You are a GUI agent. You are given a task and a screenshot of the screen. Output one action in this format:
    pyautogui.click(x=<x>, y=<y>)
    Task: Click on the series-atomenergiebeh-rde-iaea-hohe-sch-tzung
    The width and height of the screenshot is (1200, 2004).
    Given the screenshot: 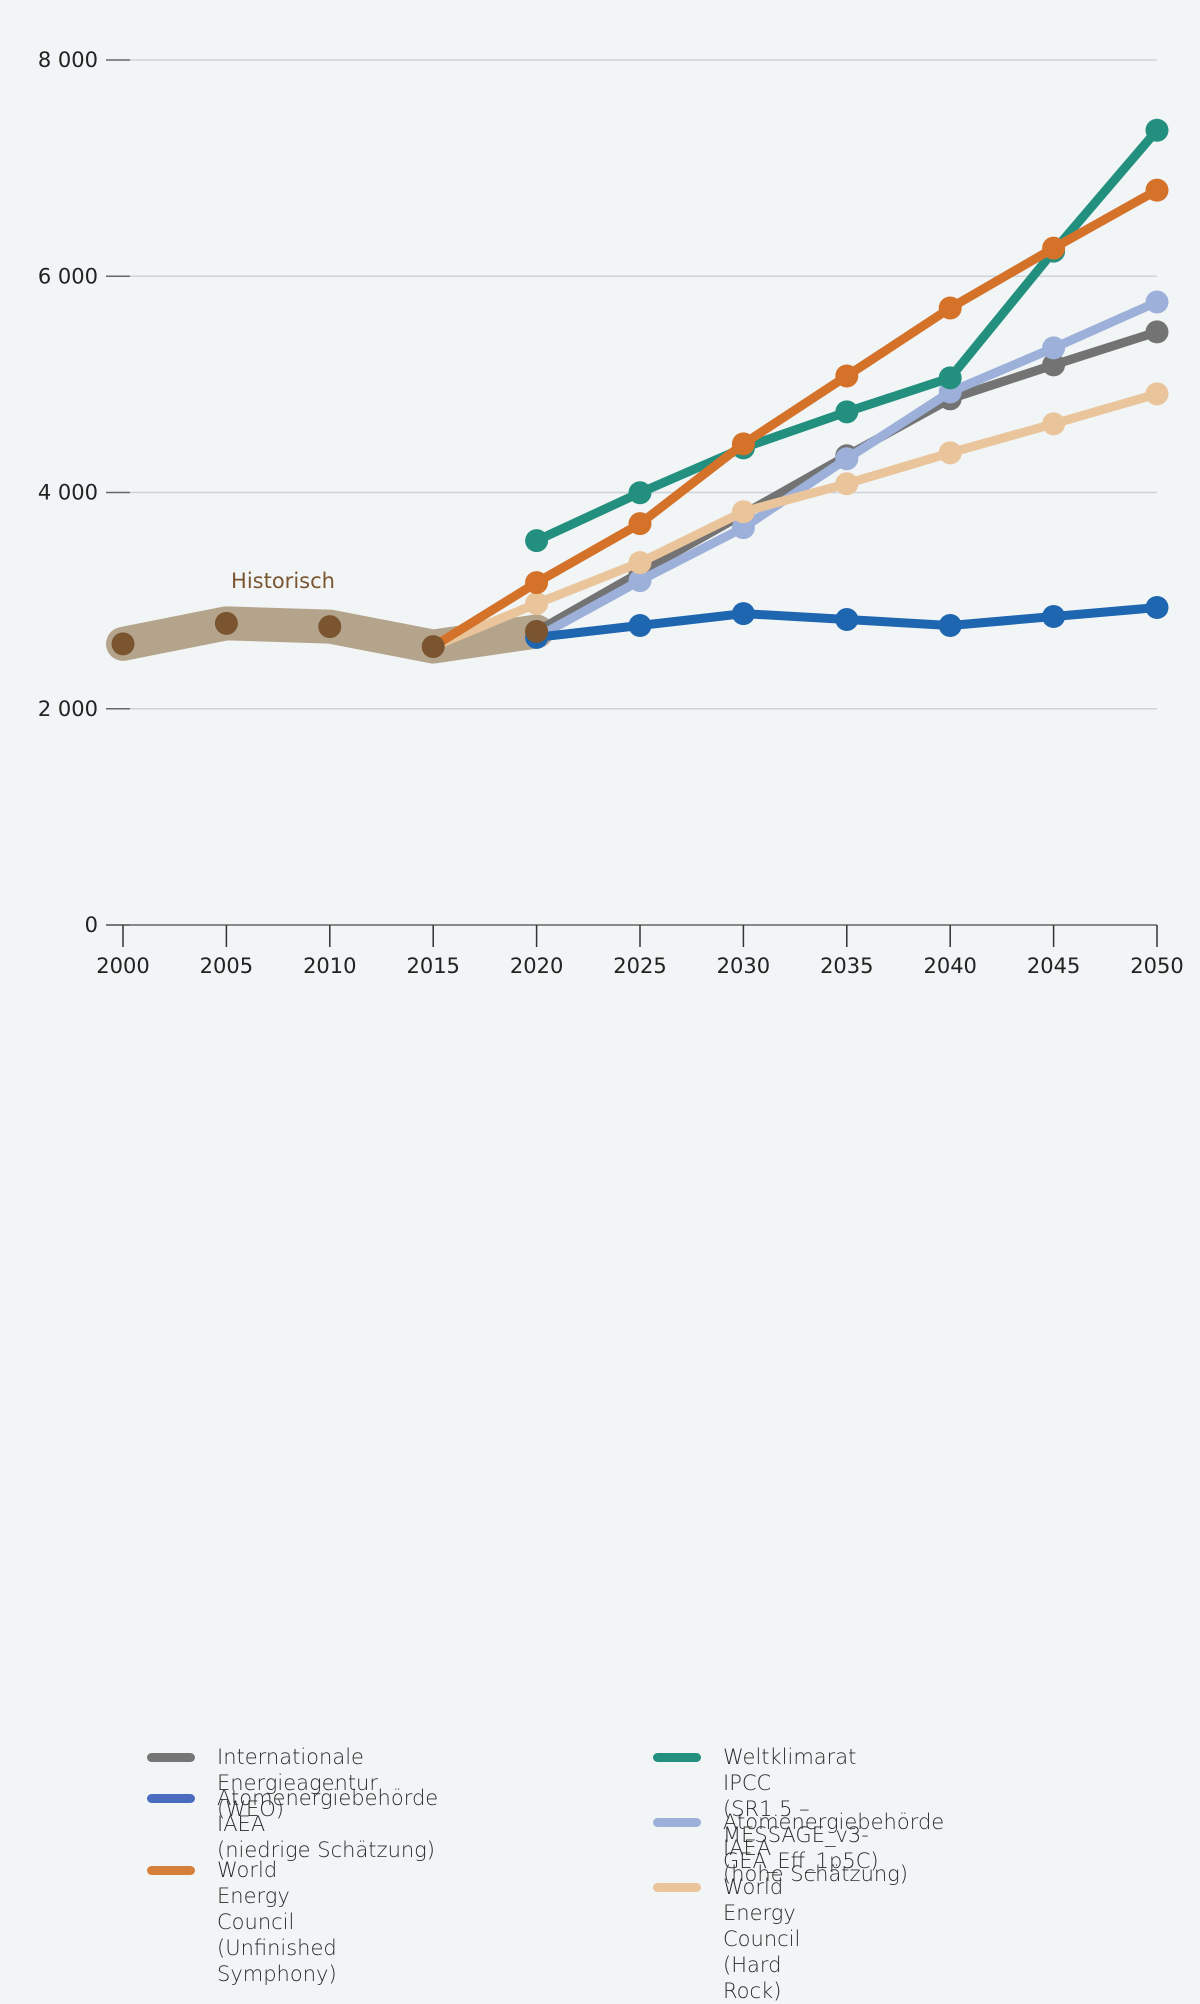 What is the action you would take?
    pyautogui.click(x=847, y=469)
    